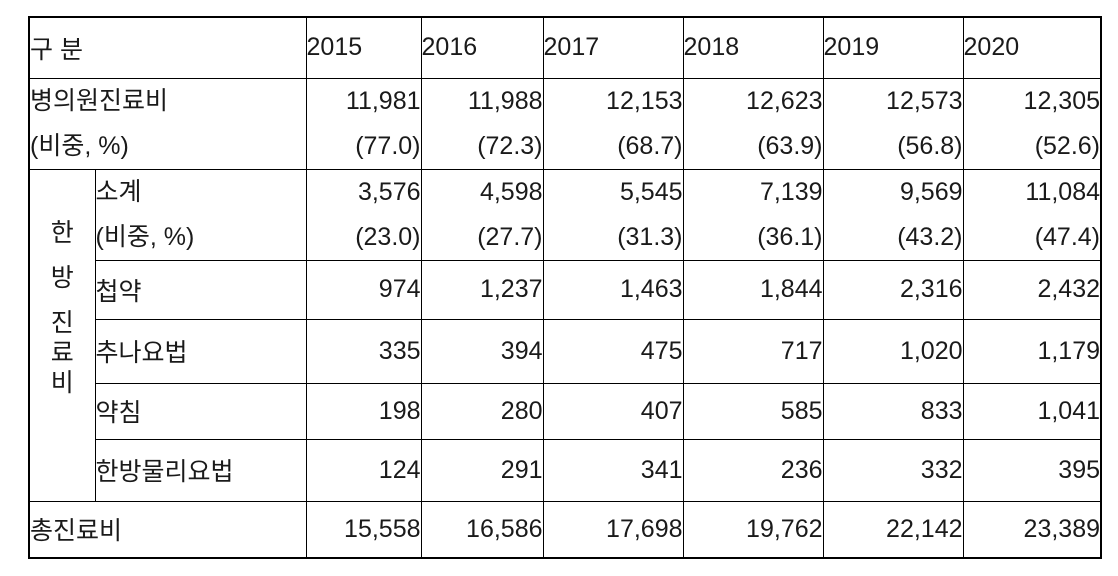 The width and height of the screenshot is (1118, 576). Describe the element at coordinates (383, 100) in the screenshot. I see `value: 11,981` at that location.